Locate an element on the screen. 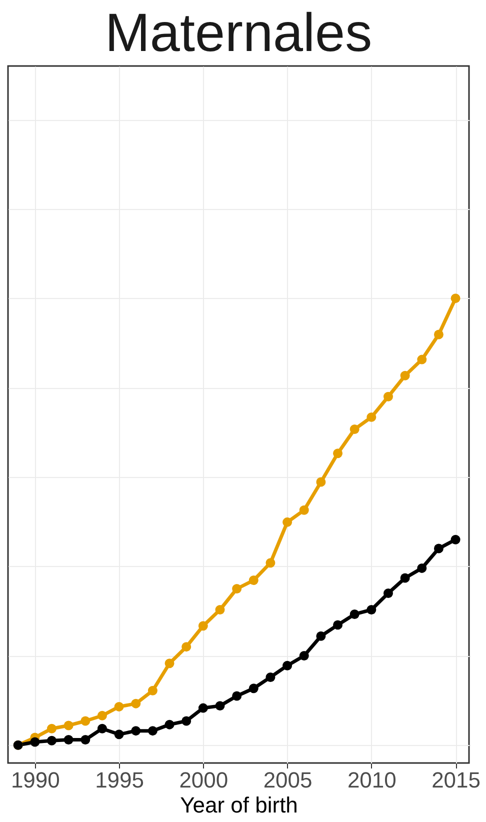 Image resolution: width=486 pixels, height=822 pixels. x-tick-label: 2000 is located at coordinates (203, 780).